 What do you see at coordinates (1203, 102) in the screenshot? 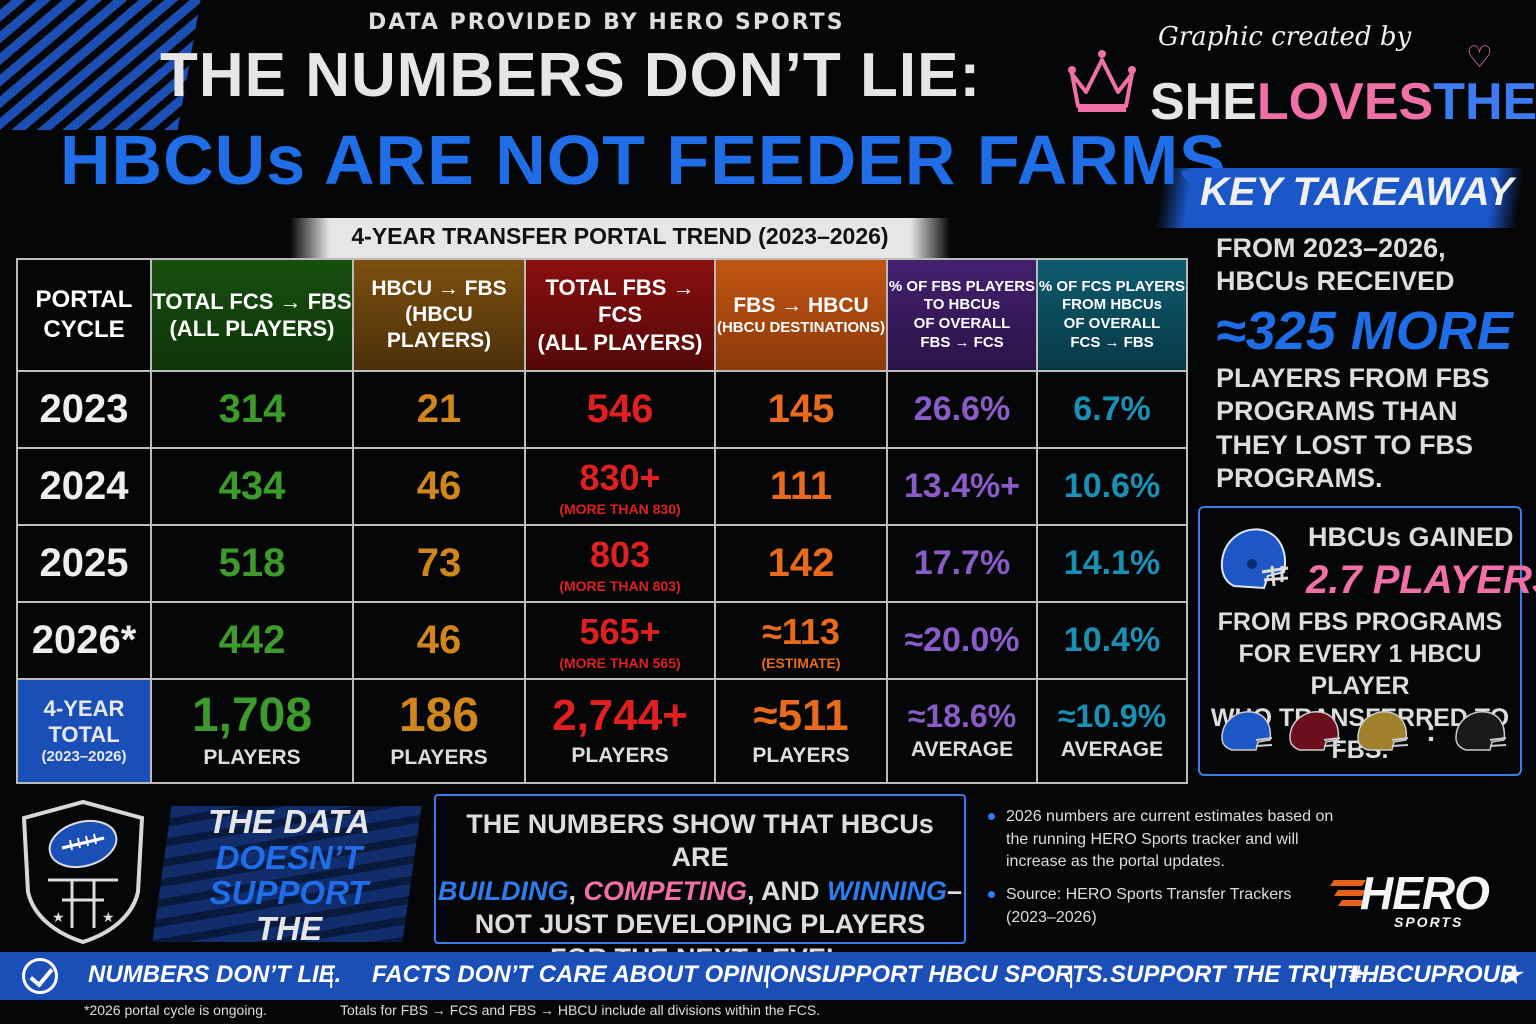
I see `brand-part-she: SHE` at bounding box center [1203, 102].